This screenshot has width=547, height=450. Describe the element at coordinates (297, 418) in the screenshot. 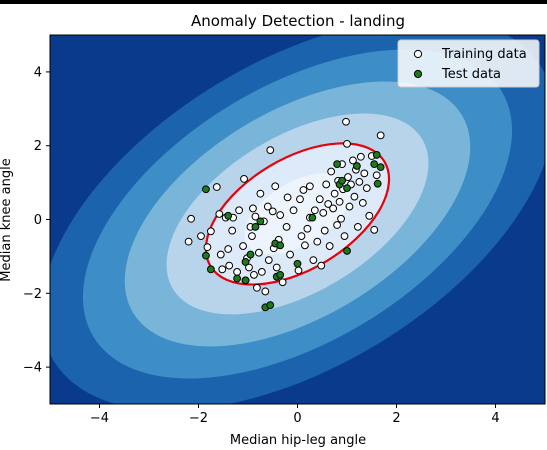

I see `x-tick-label: 0` at that location.